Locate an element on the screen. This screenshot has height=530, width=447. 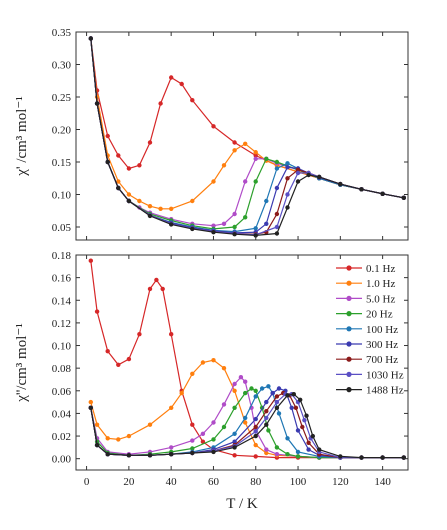
legend-item: 1030 Hz is located at coordinates (370, 375).